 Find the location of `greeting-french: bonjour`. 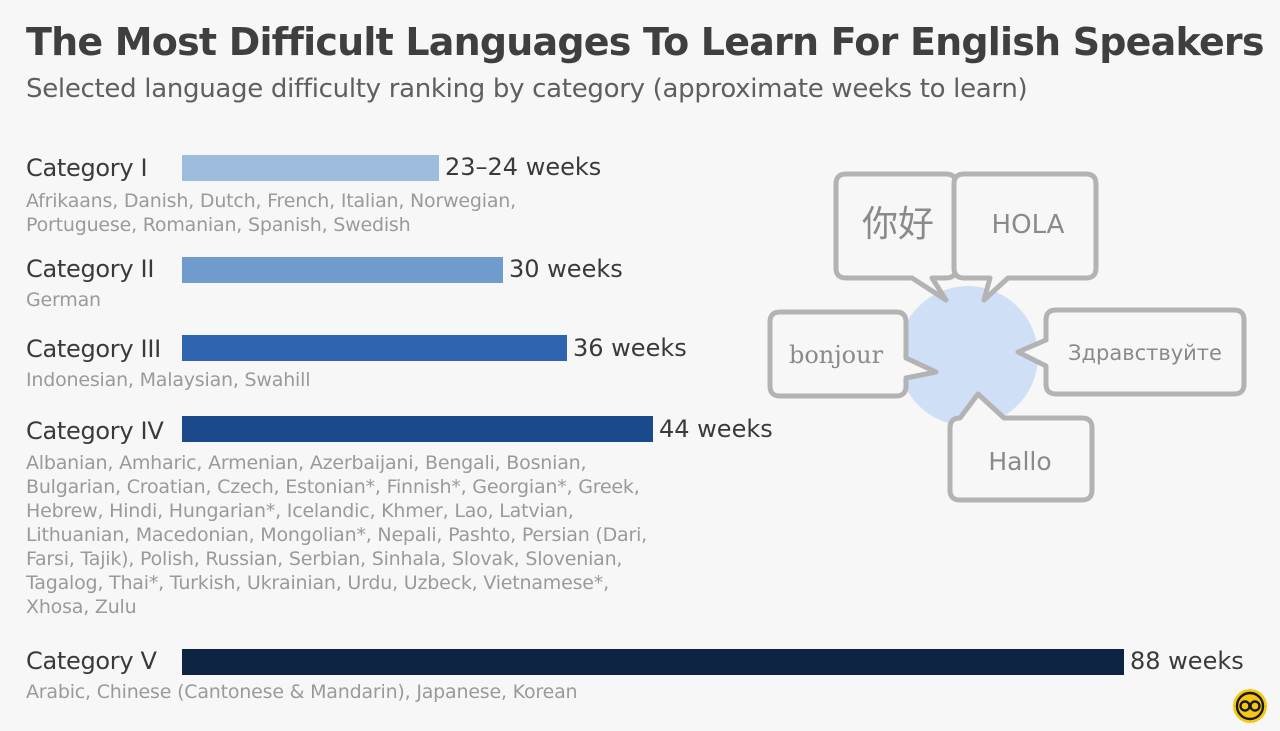

greeting-french: bonjour is located at coordinates (836, 355).